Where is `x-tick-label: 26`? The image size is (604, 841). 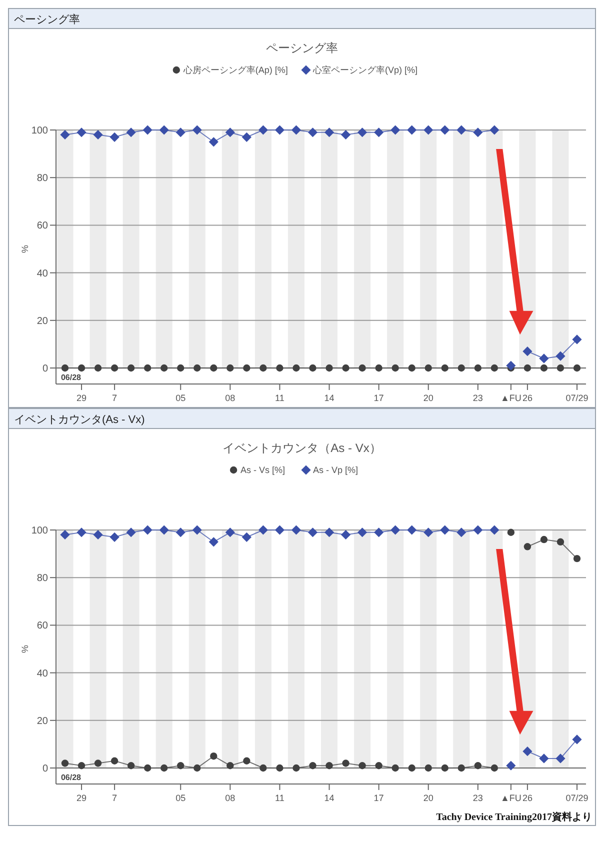 x-tick-label: 26 is located at coordinates (527, 798).